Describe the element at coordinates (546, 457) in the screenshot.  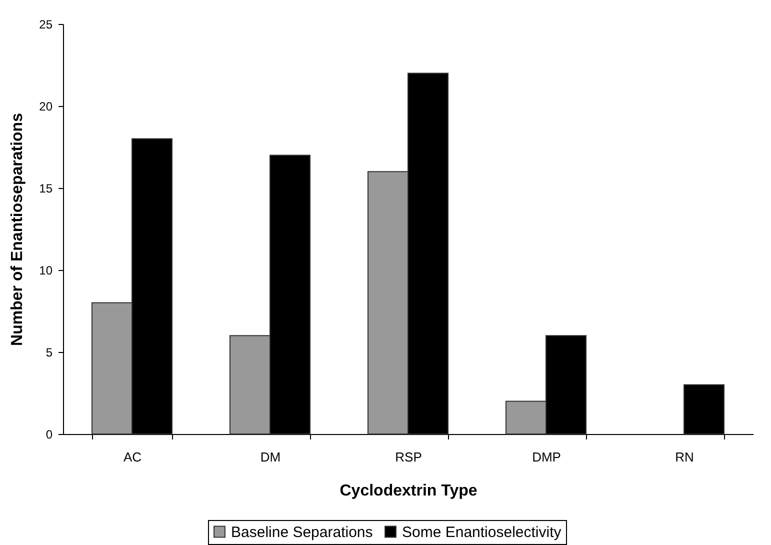
I see `x-tick-label: DMP` at that location.